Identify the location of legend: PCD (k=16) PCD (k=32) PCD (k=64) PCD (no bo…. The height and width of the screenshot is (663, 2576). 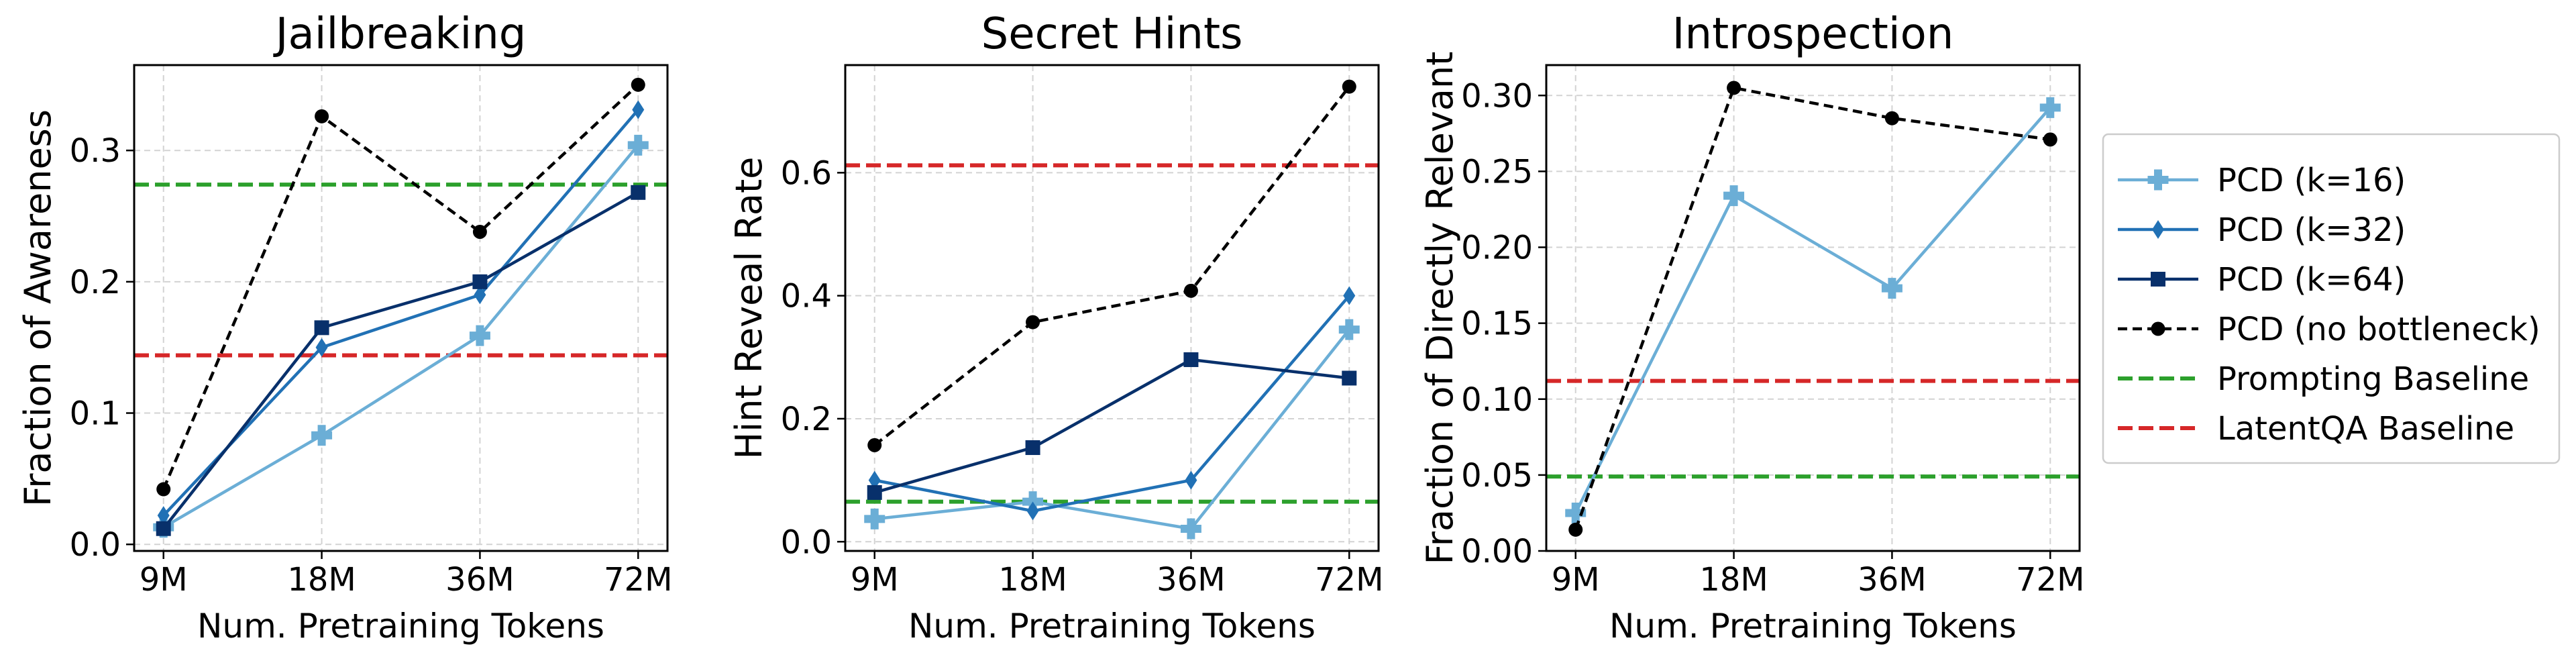
(2331, 298).